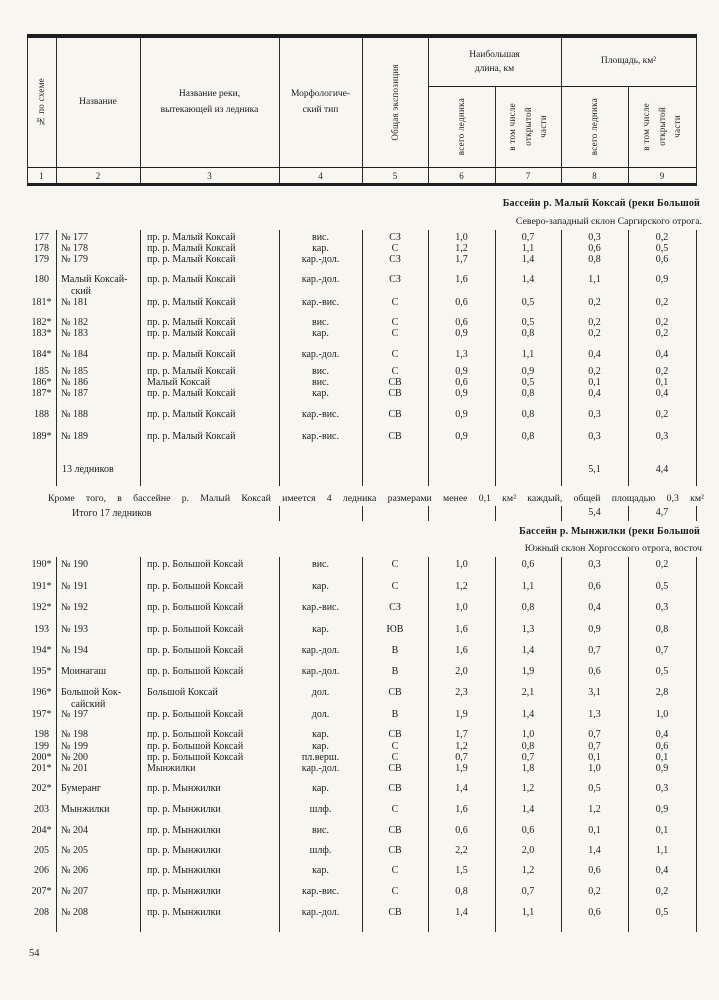 This screenshot has width=719, height=1000. I want to click on cell-area-total: 0,6, so click(594, 870).